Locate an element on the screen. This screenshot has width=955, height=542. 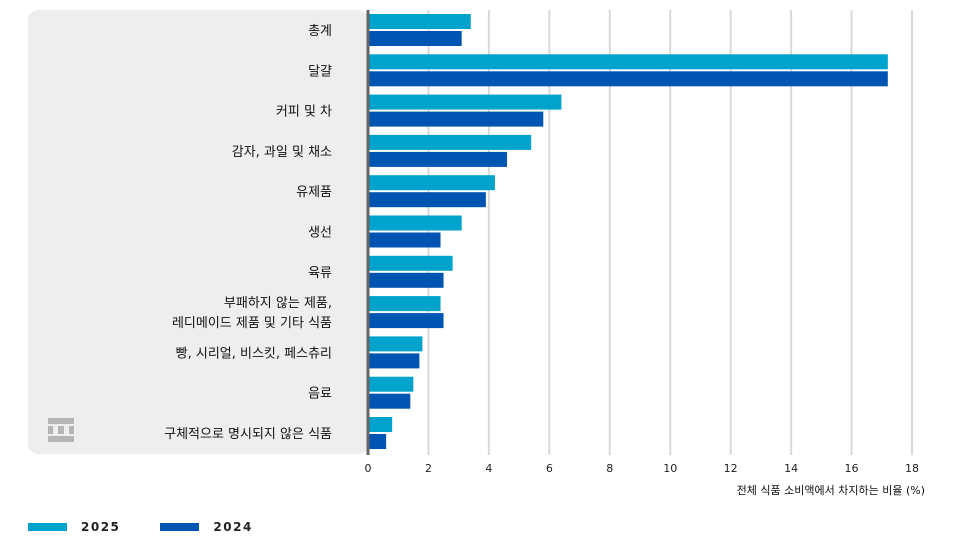
legend: 2025 2024 is located at coordinates (160, 527).